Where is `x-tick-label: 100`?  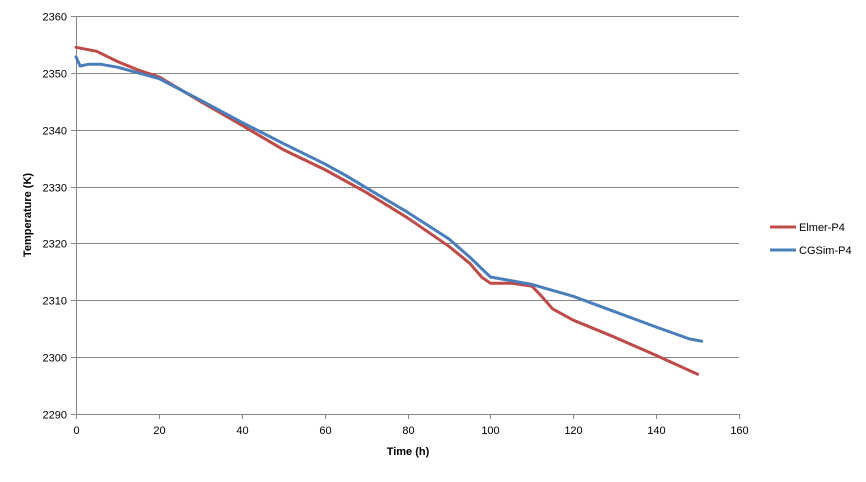
x-tick-label: 100 is located at coordinates (490, 431).